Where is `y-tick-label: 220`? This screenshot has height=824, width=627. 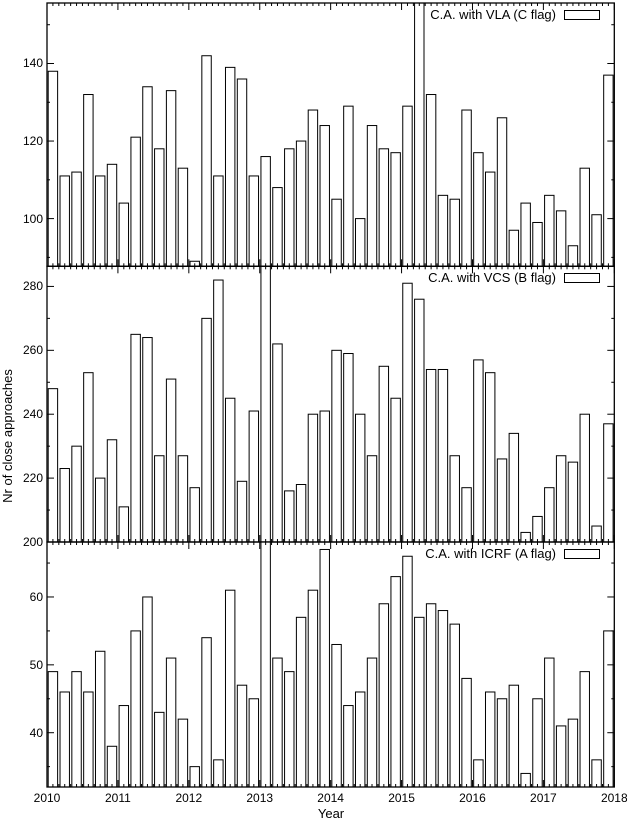 y-tick-label: 220 is located at coordinates (32, 478).